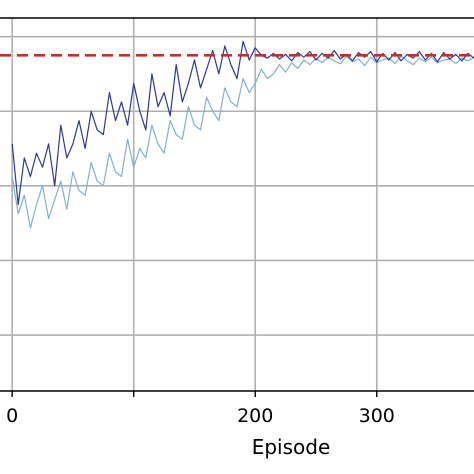 The image size is (474, 474). Describe the element at coordinates (12, 416) in the screenshot. I see `x-tick-label: 0` at that location.